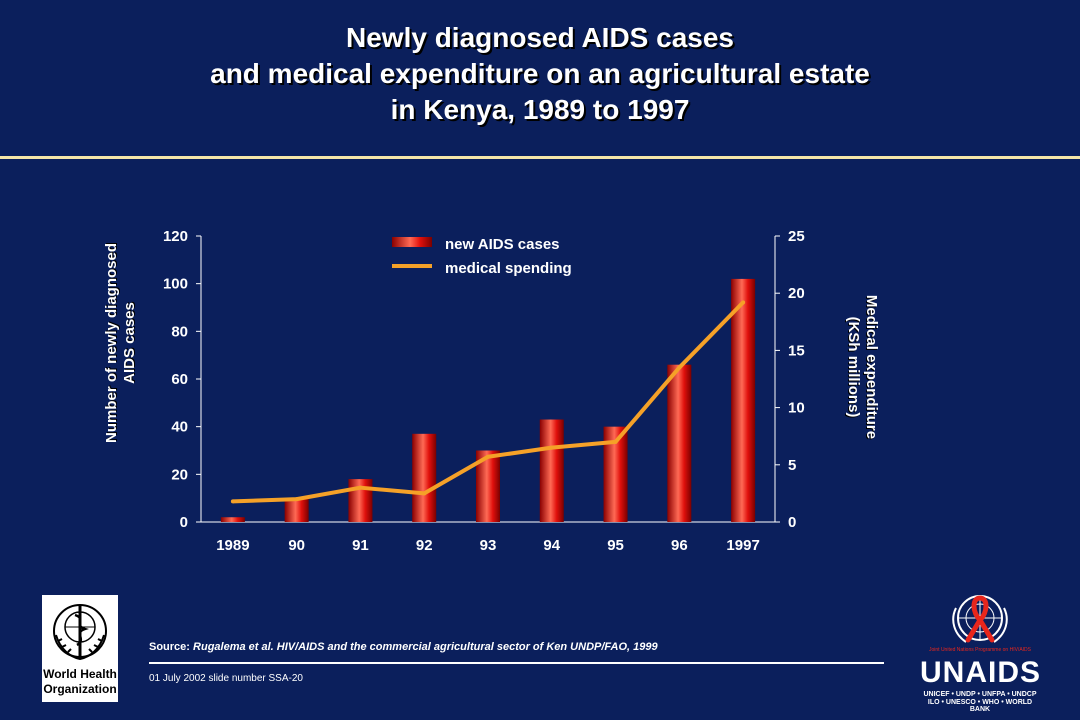 Image resolution: width=1080 pixels, height=720 pixels. I want to click on x-axis-tick-label: 95, so click(615, 545).